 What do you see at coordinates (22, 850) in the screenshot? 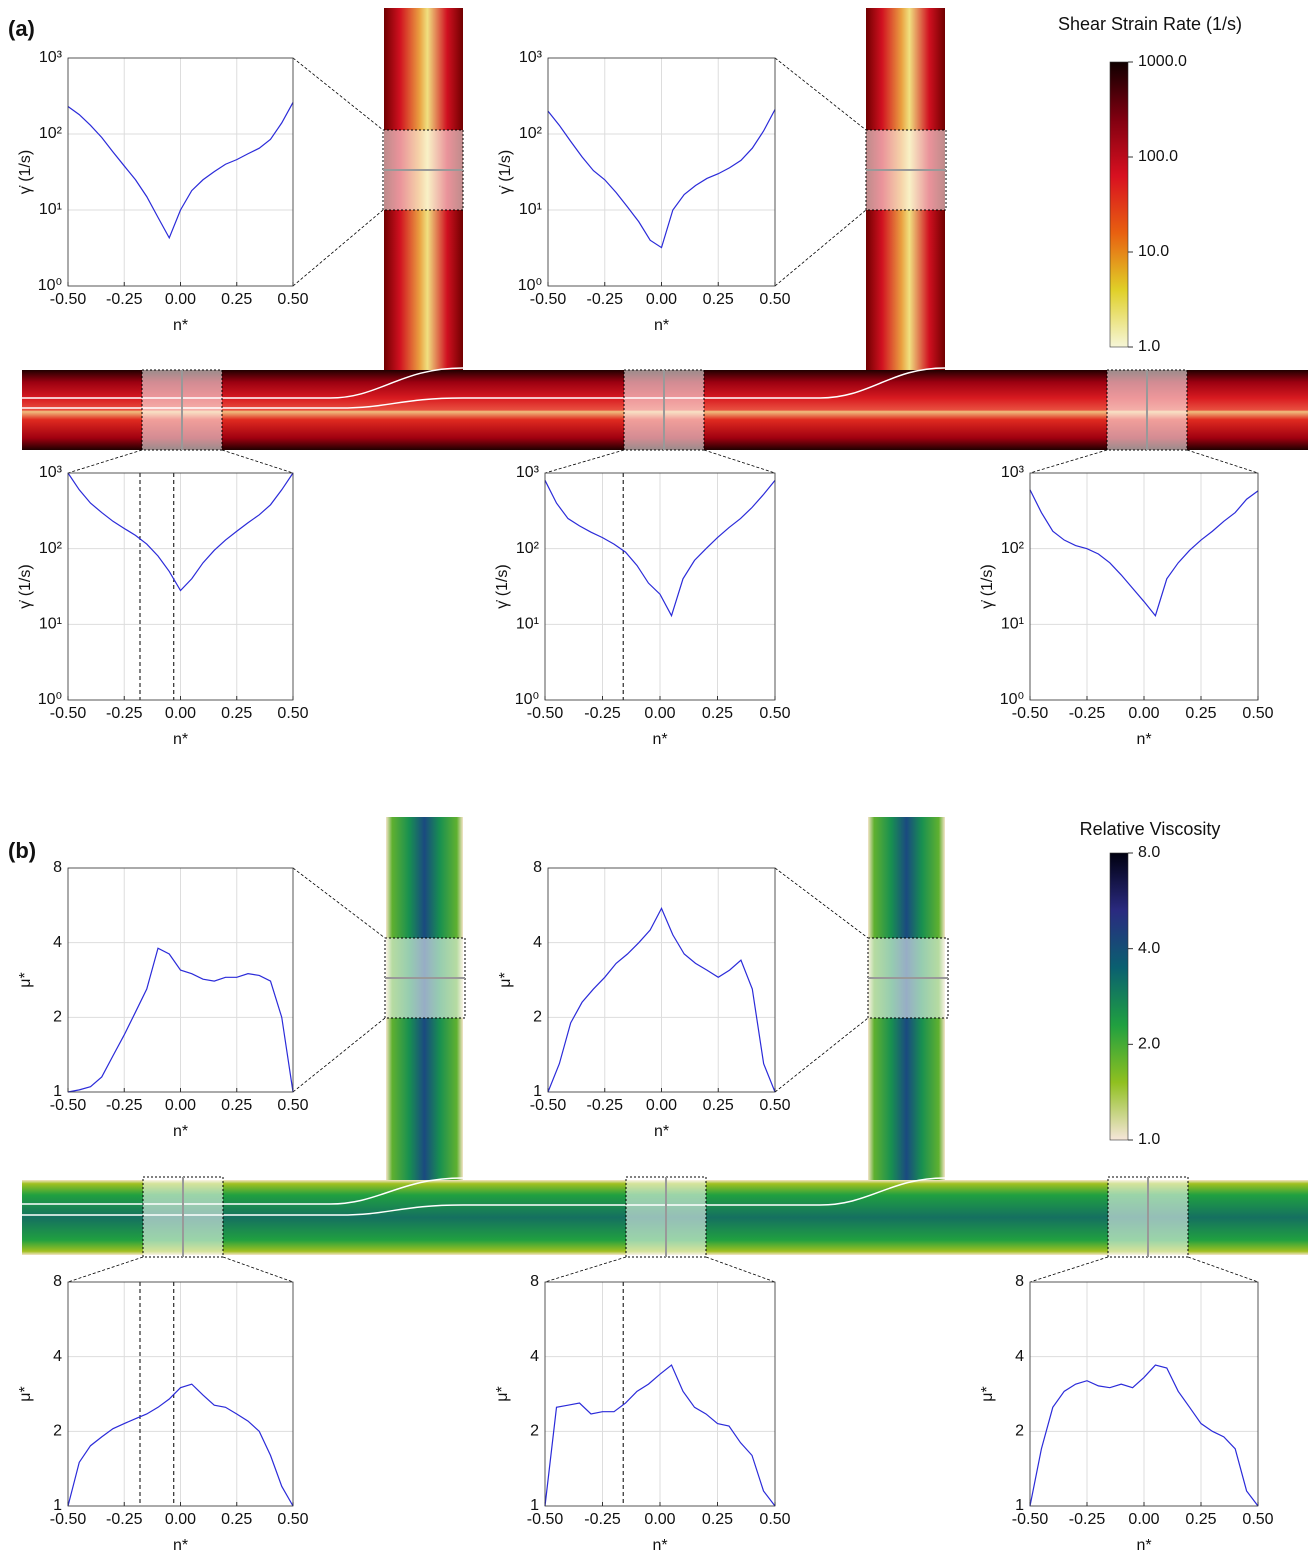
I see `panel-label: (b)` at bounding box center [22, 850].